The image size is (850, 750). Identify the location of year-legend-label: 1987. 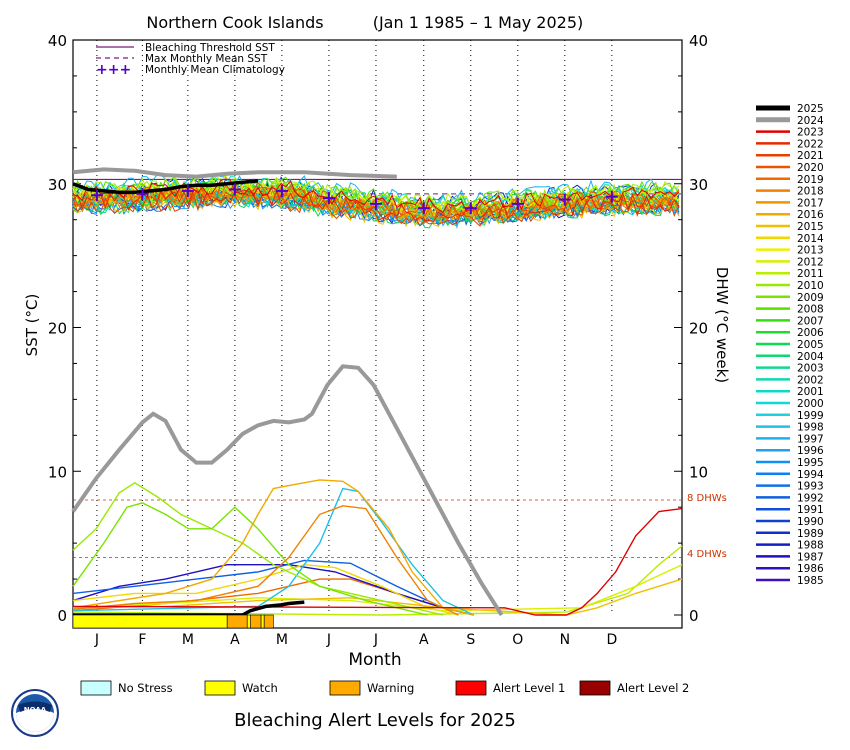
(810, 557).